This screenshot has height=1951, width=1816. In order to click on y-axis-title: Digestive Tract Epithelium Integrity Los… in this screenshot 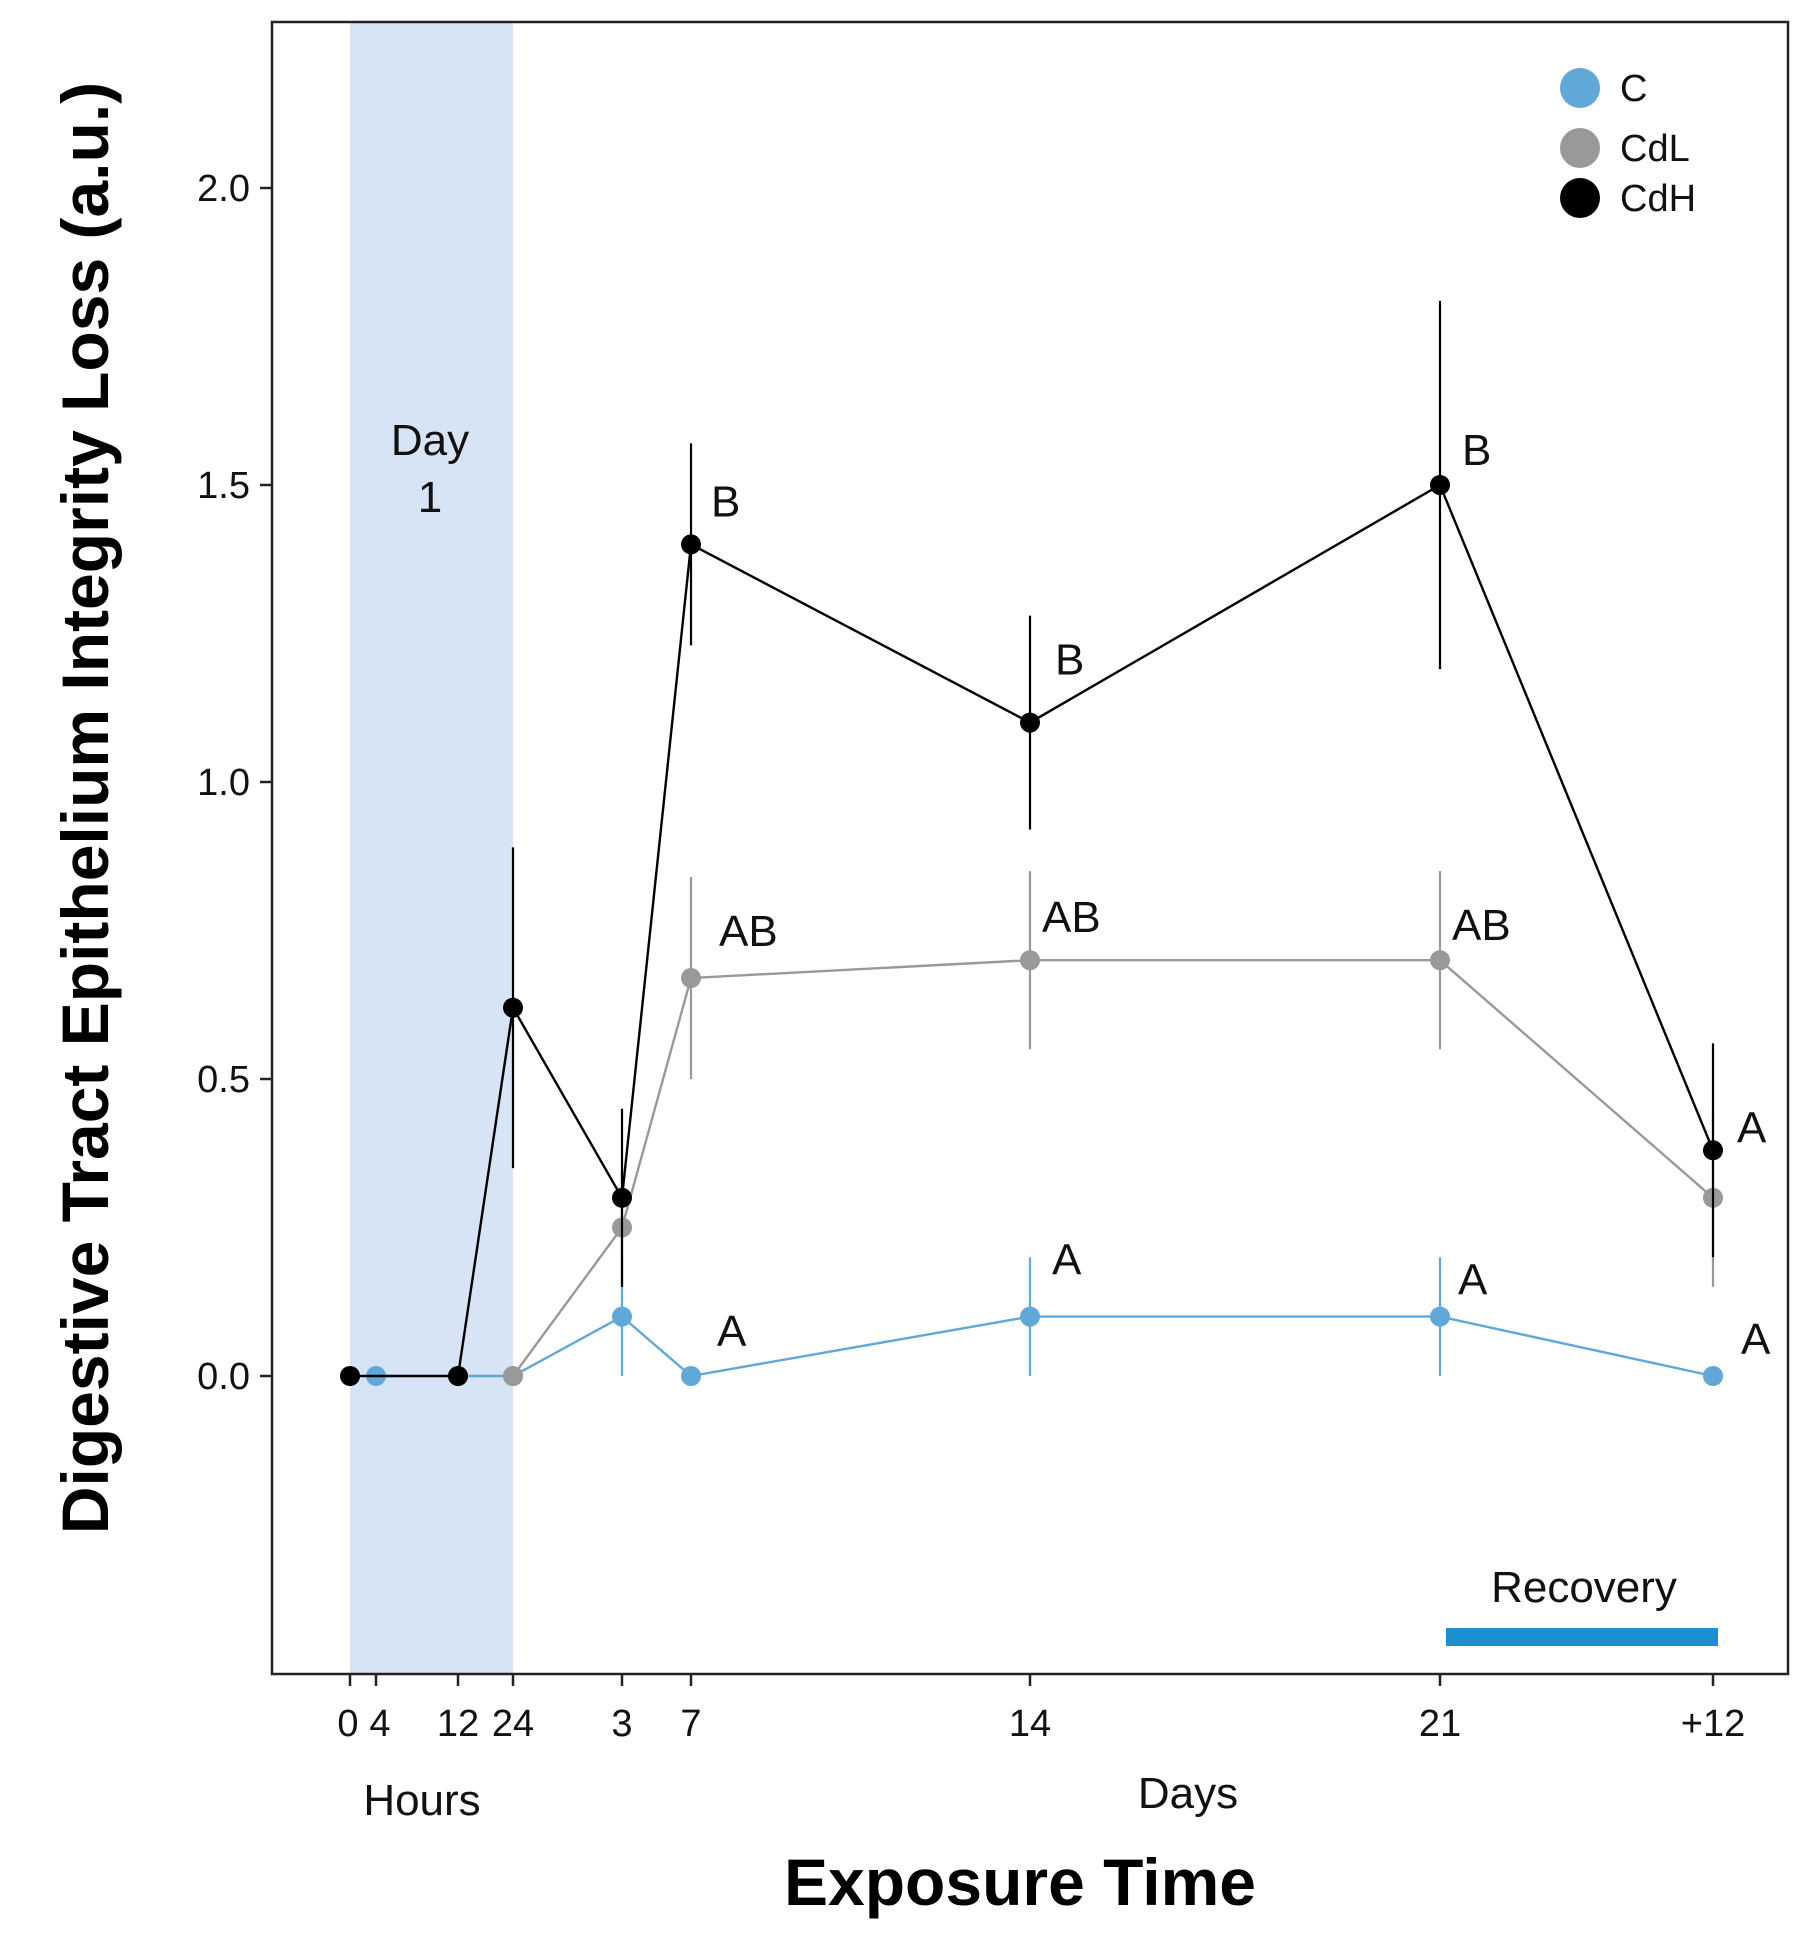, I will do `click(85, 808)`.